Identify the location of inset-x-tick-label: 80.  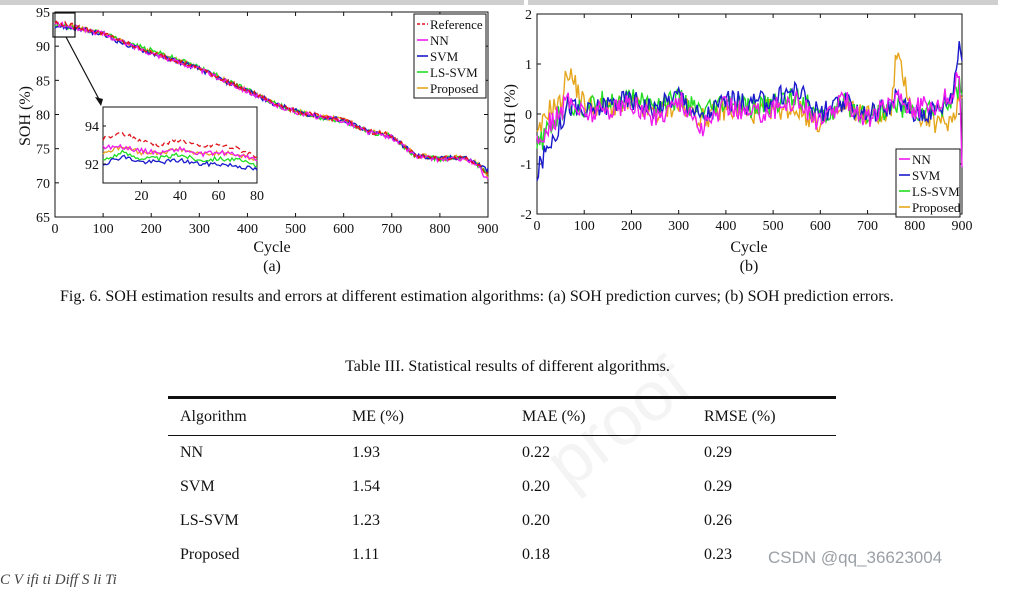
(257, 196).